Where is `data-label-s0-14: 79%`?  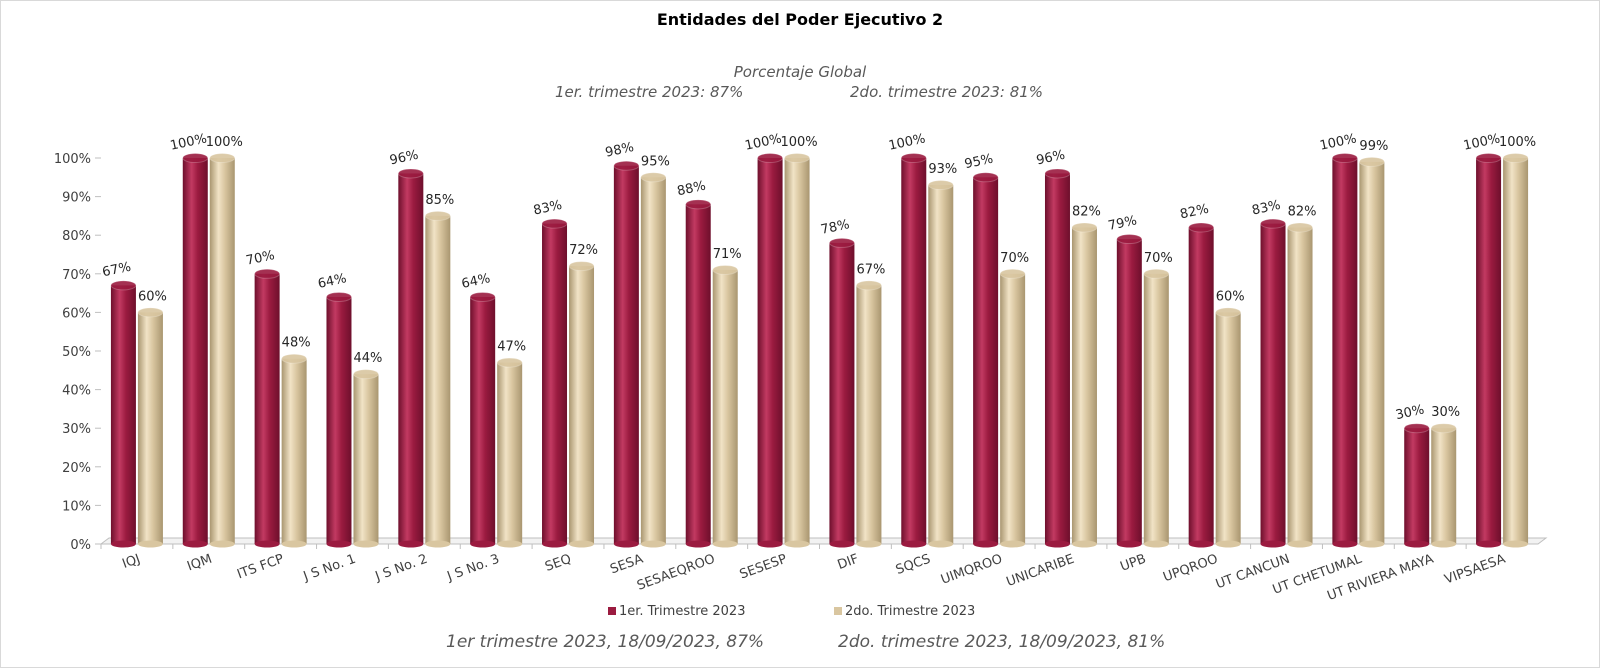
data-label-s0-14: 79% is located at coordinates (1122, 223).